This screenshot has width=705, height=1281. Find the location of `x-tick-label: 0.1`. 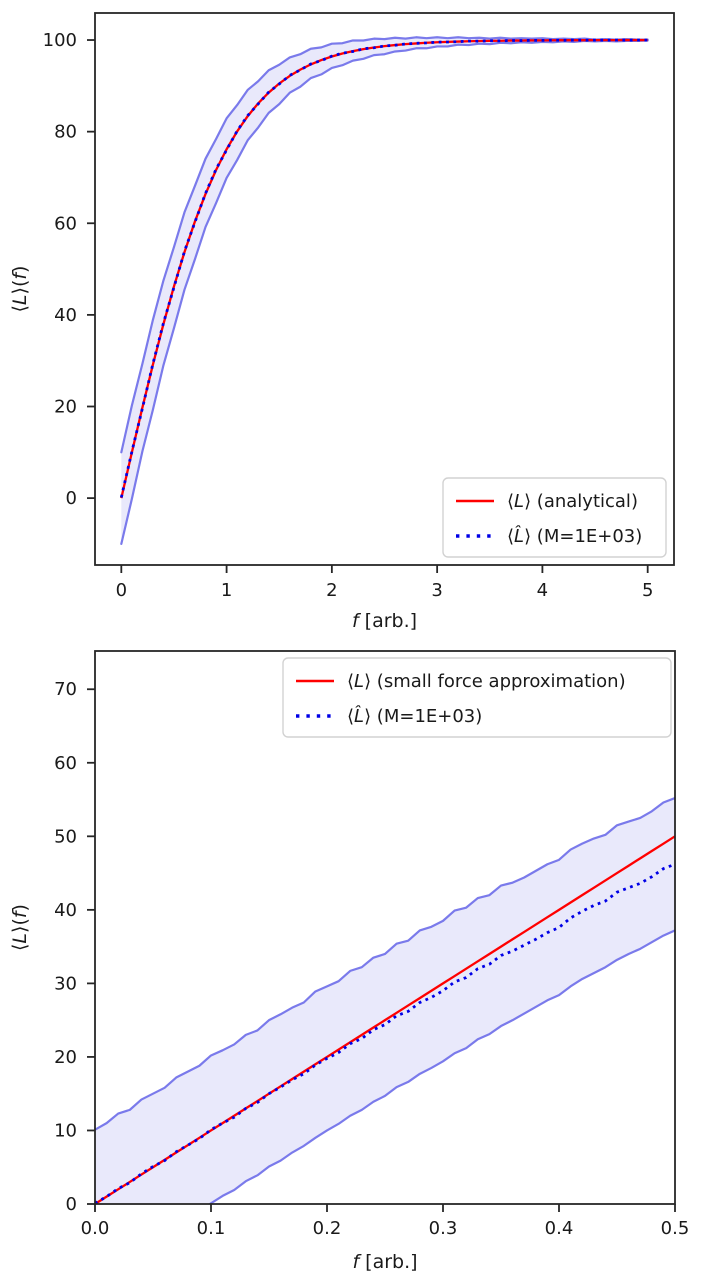

x-tick-label: 0.1 is located at coordinates (211, 1228).